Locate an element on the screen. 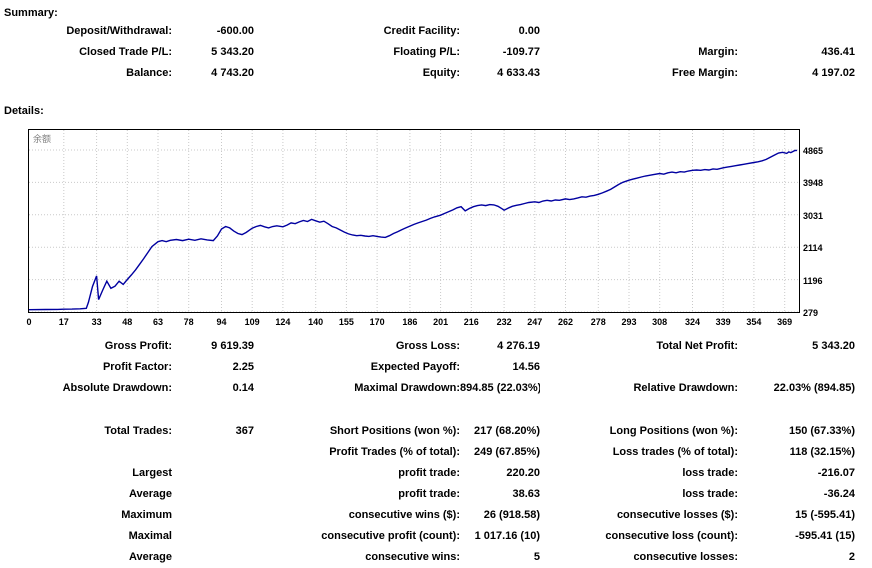 The height and width of the screenshot is (568, 872). stat-label: loss trade: is located at coordinates (710, 473).